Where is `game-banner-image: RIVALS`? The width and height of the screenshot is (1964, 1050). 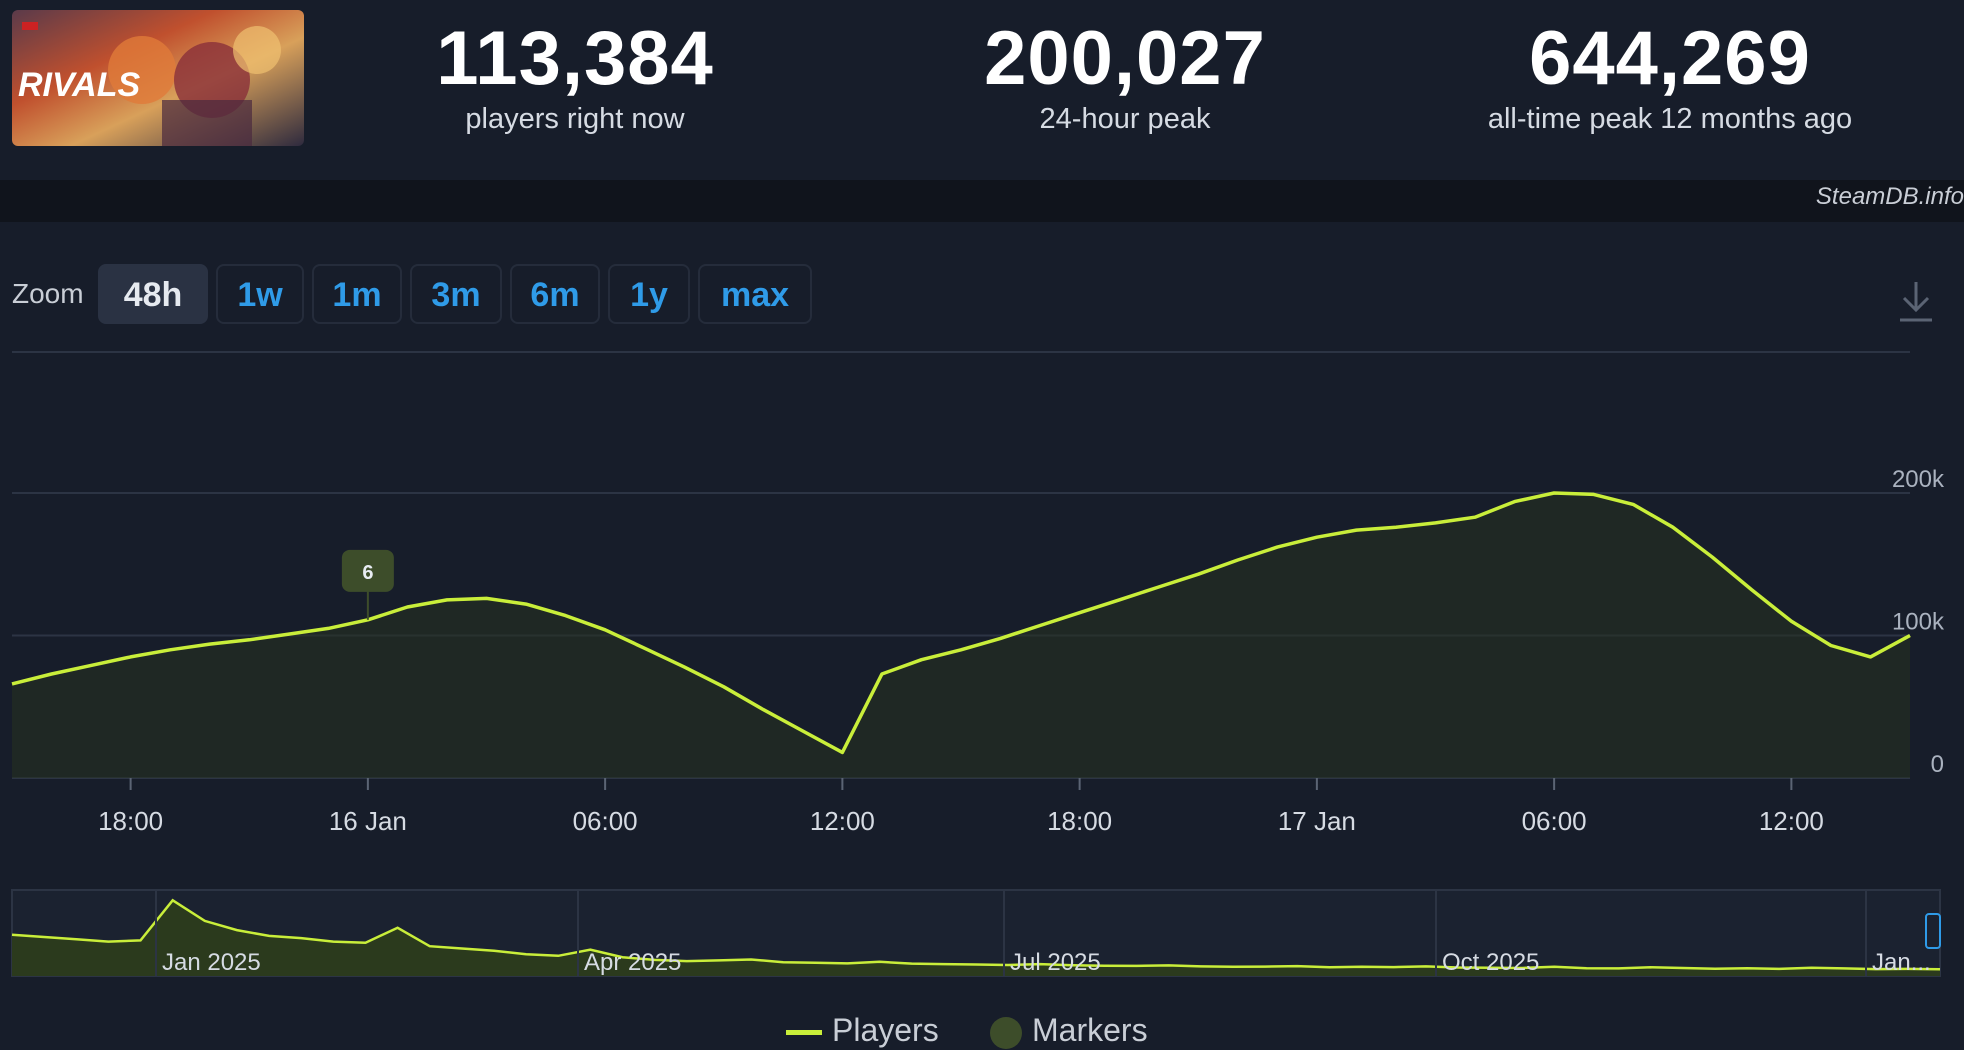 game-banner-image: RIVALS is located at coordinates (158, 78).